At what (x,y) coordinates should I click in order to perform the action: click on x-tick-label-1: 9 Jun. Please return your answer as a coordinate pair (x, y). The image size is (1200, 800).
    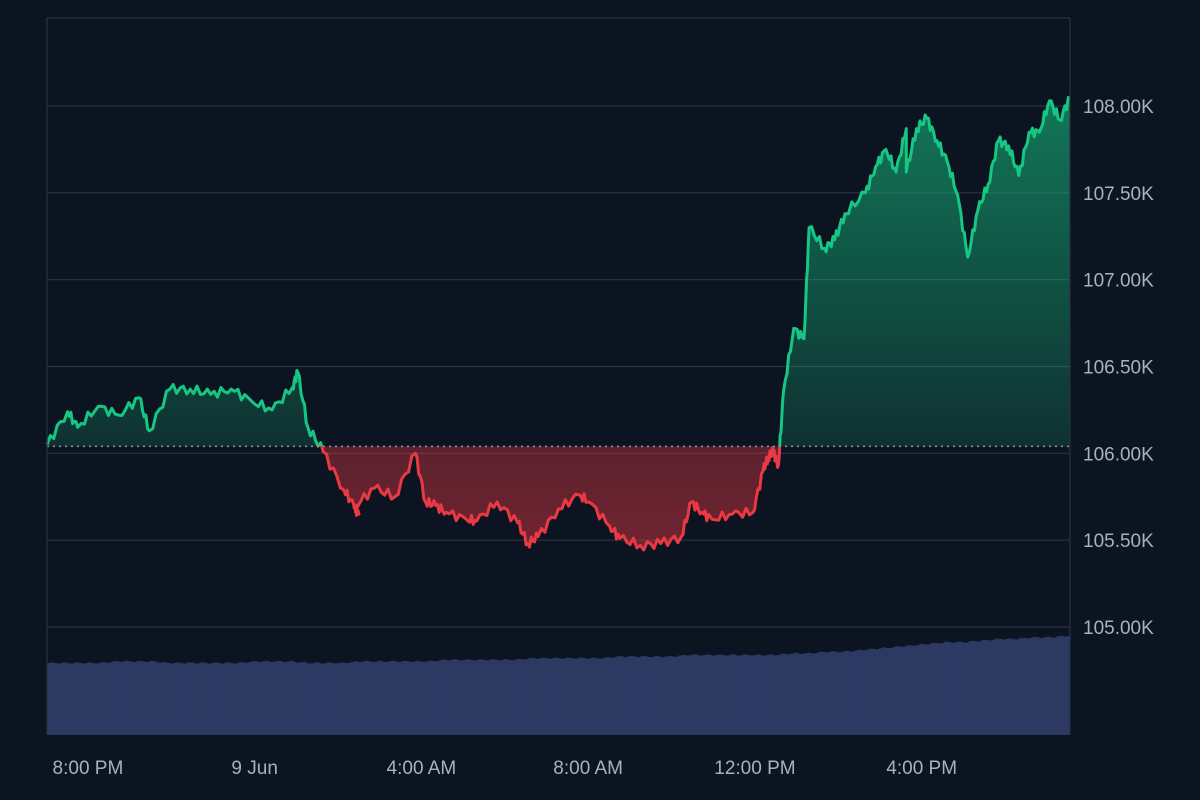
    Looking at the image, I should click on (254, 768).